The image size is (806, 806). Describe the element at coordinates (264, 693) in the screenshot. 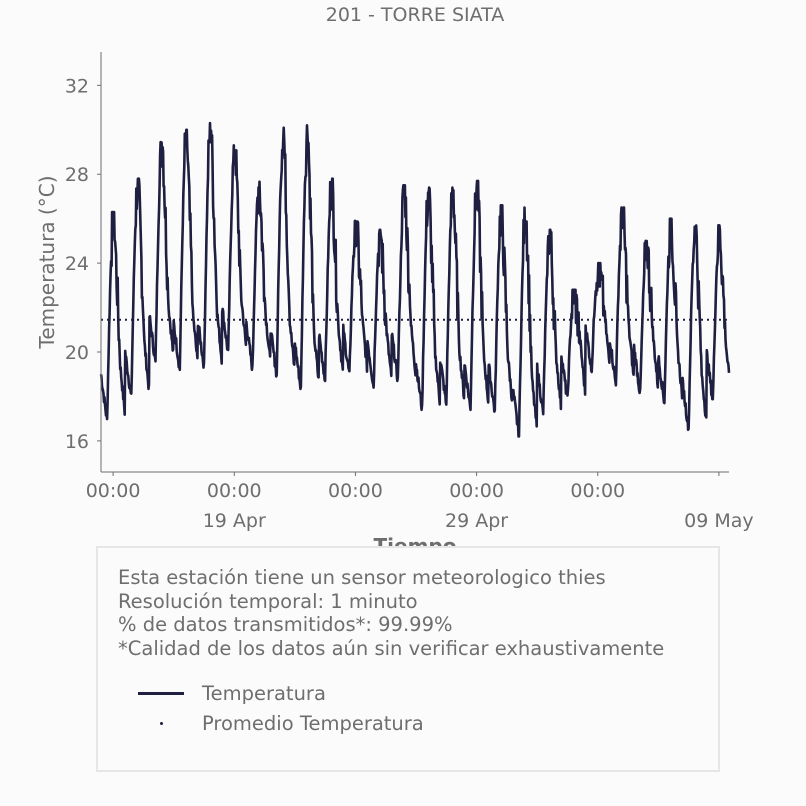

I see `legend-label: Temperatura` at that location.